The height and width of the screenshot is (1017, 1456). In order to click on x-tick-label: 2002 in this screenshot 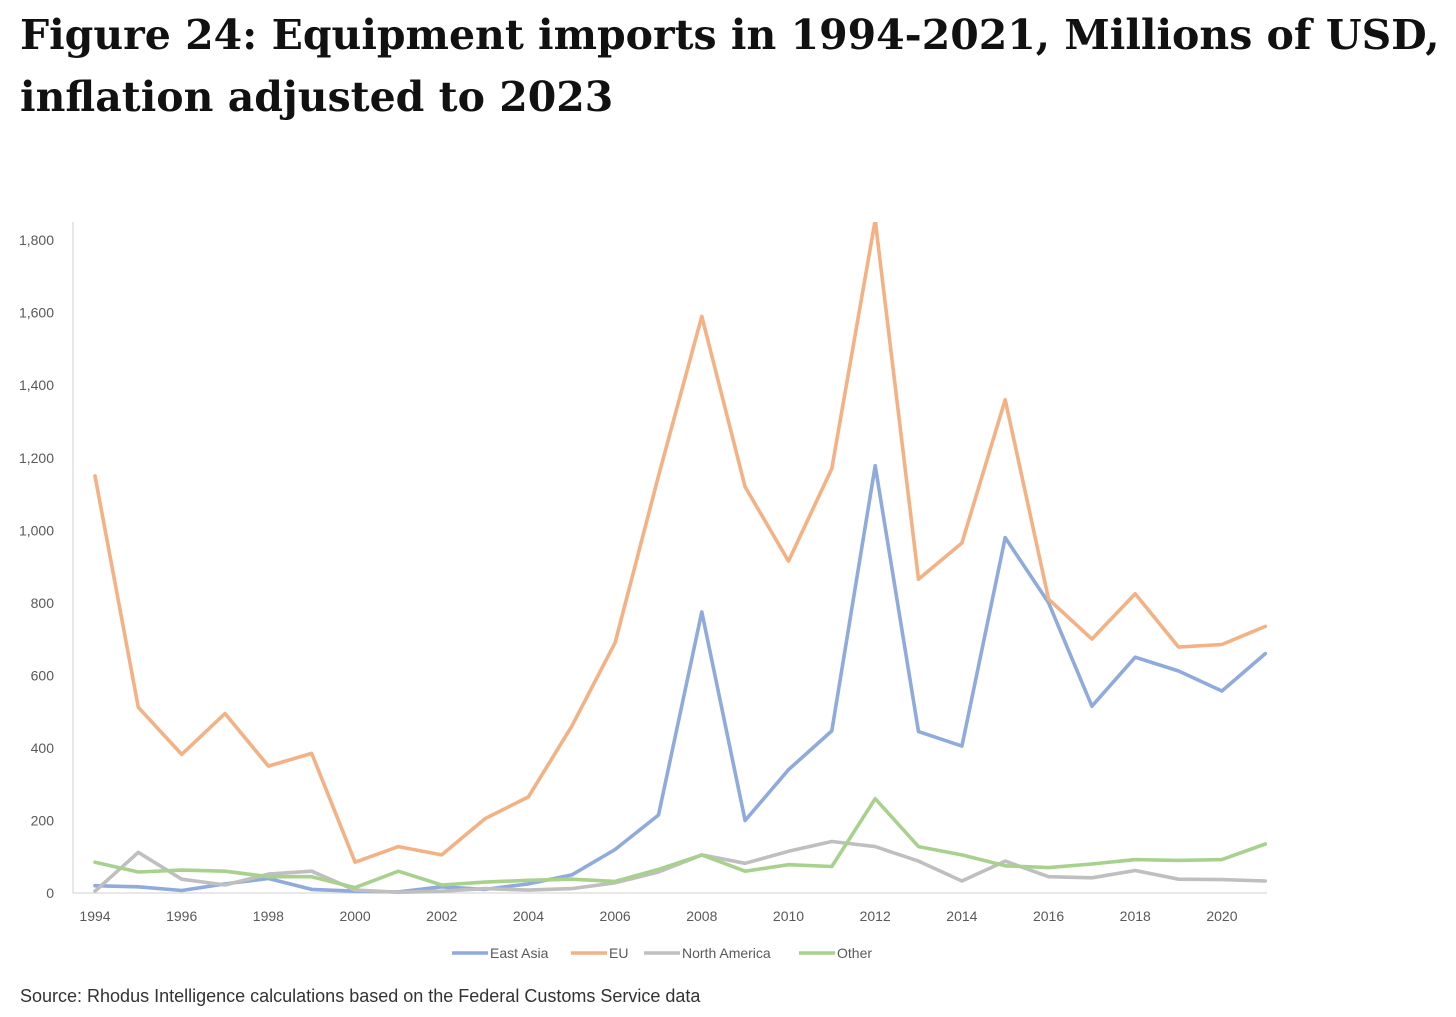, I will do `click(441, 916)`.